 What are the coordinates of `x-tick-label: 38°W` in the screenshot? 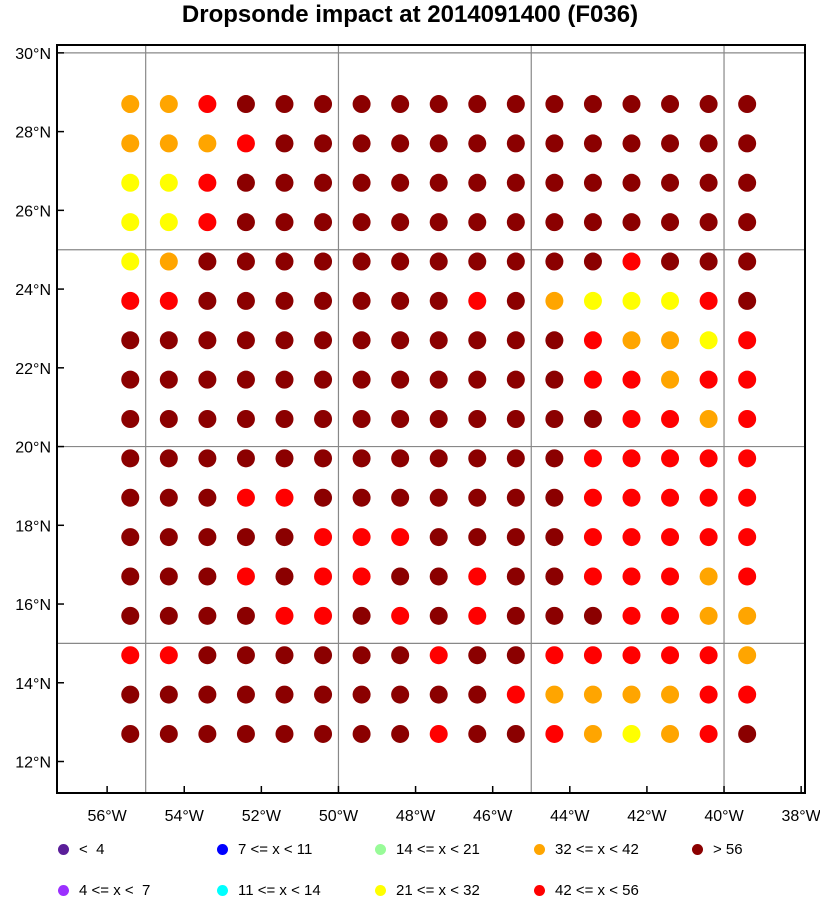 It's located at (800, 816).